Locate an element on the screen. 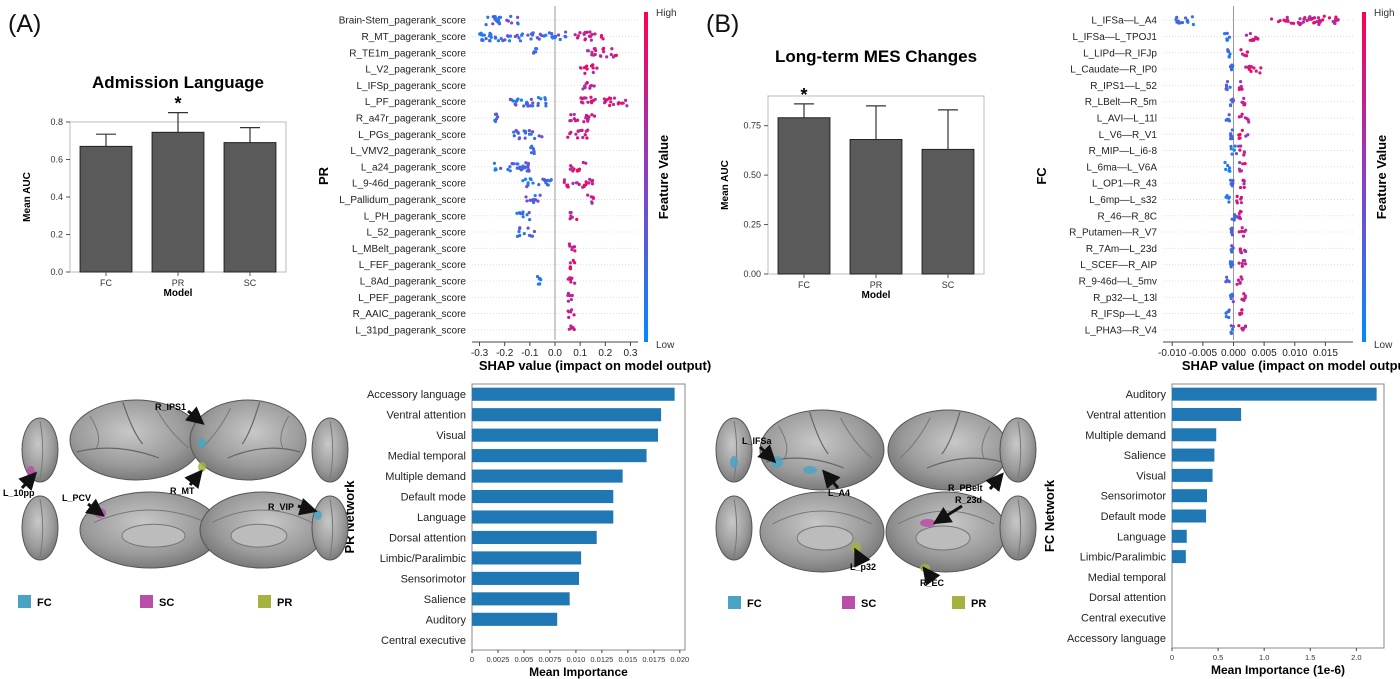  brain-surface is located at coordinates (822, 450).